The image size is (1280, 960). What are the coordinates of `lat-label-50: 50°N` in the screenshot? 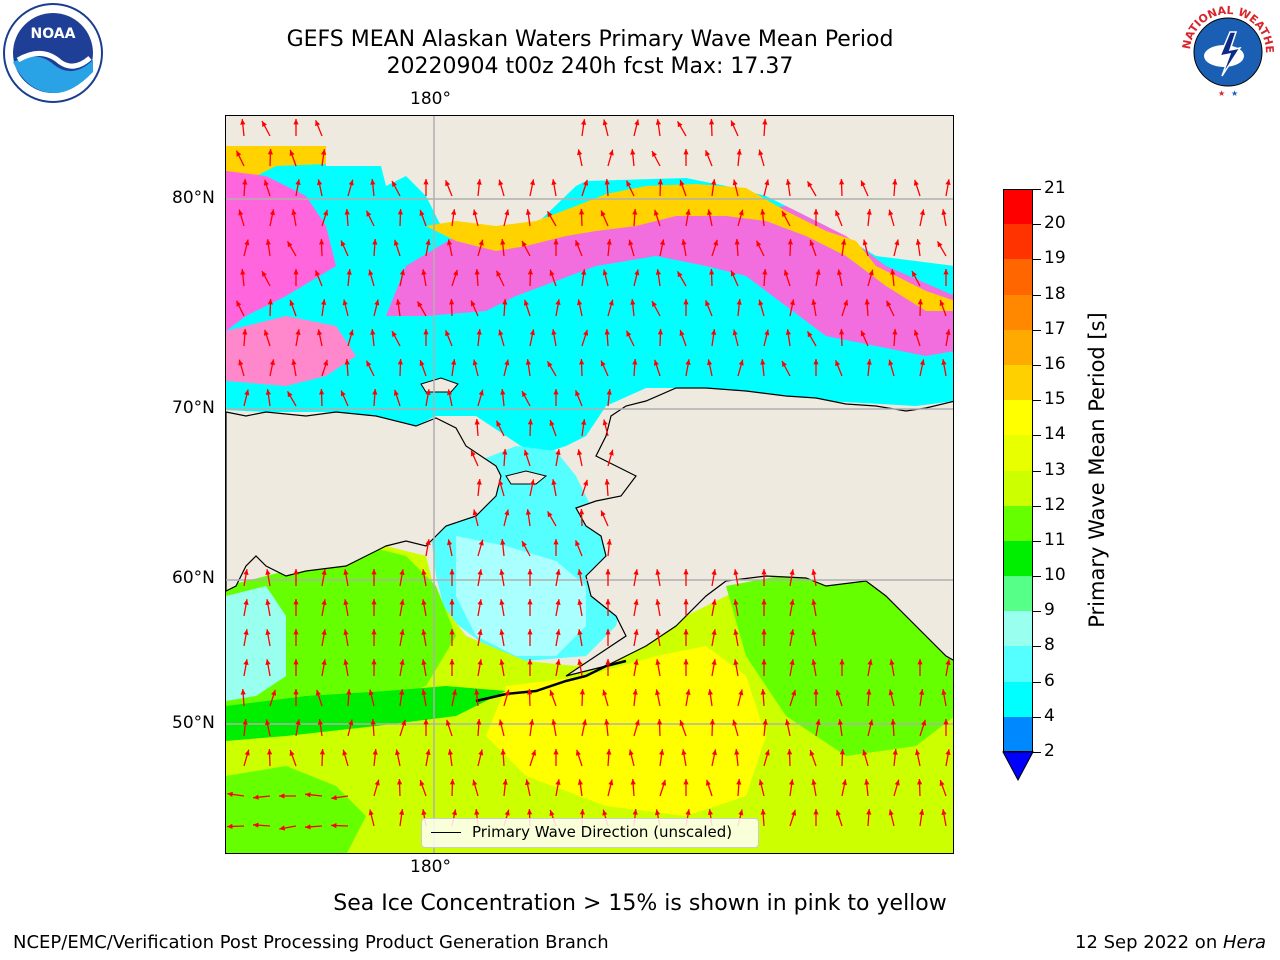 It's located at (193, 723).